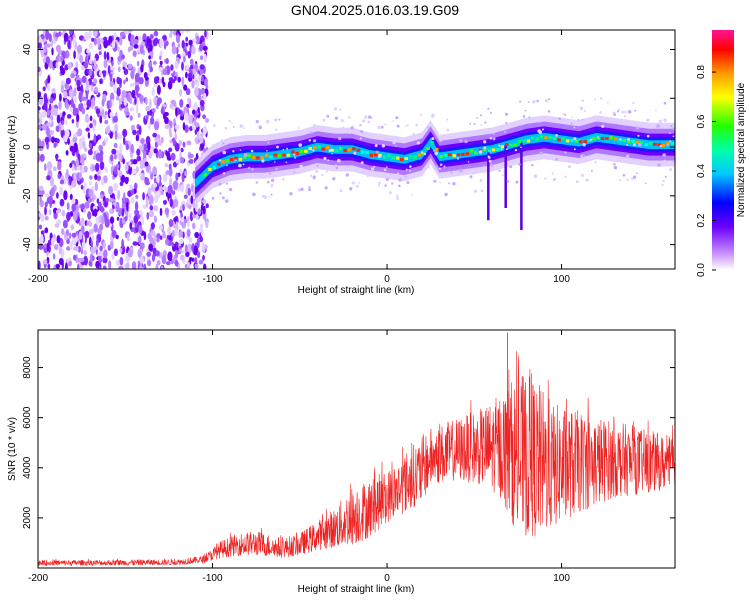  What do you see at coordinates (27, 195) in the screenshot?
I see `y-tick-label: -20` at bounding box center [27, 195].